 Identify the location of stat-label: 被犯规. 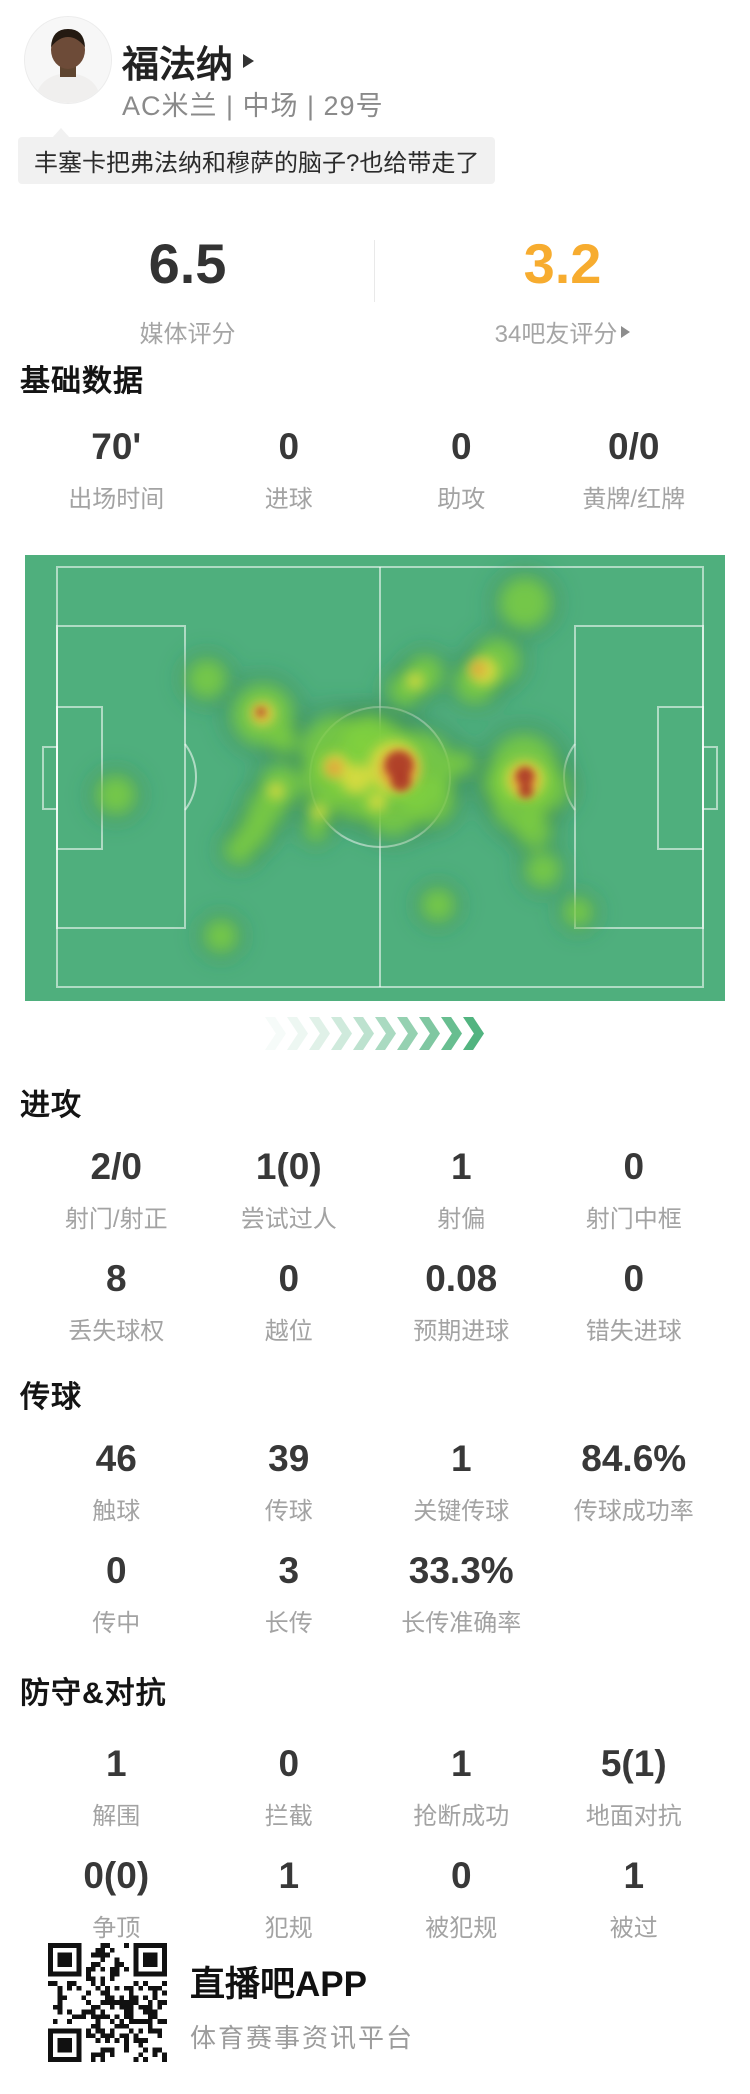
(461, 1928).